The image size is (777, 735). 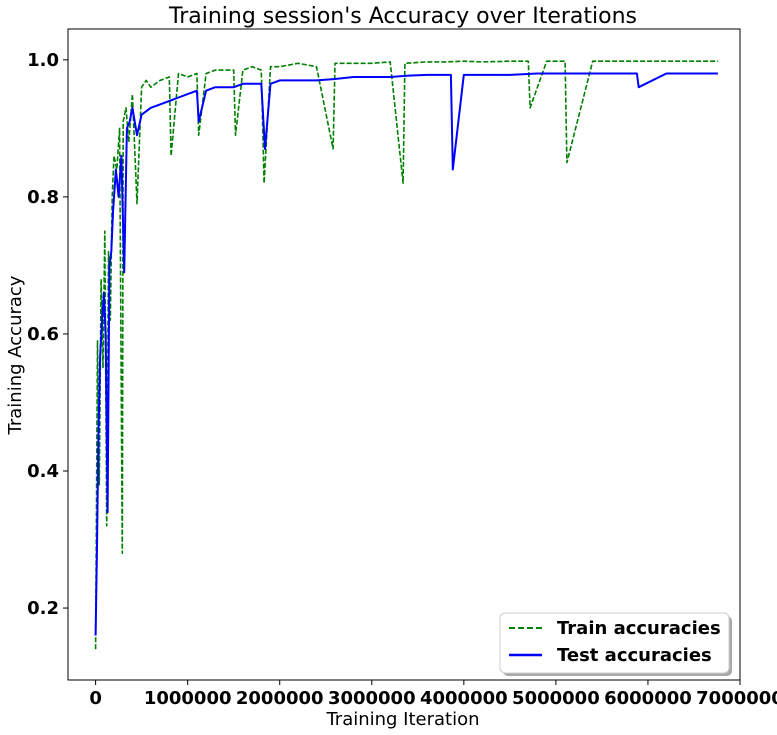 What do you see at coordinates (43, 471) in the screenshot?
I see `y-tick-label: 0.4` at bounding box center [43, 471].